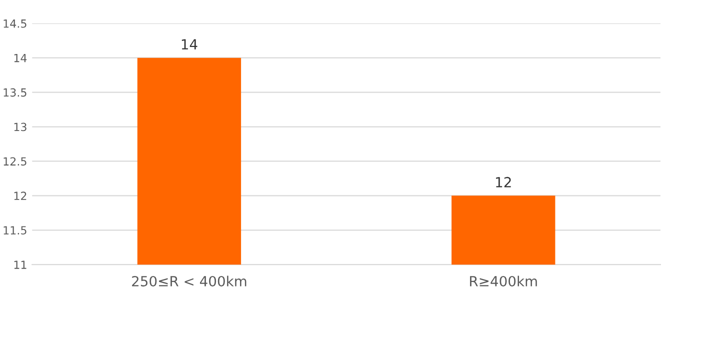 The image size is (714, 360). What do you see at coordinates (20, 58) in the screenshot?
I see `y-tick-label: 14` at bounding box center [20, 58].